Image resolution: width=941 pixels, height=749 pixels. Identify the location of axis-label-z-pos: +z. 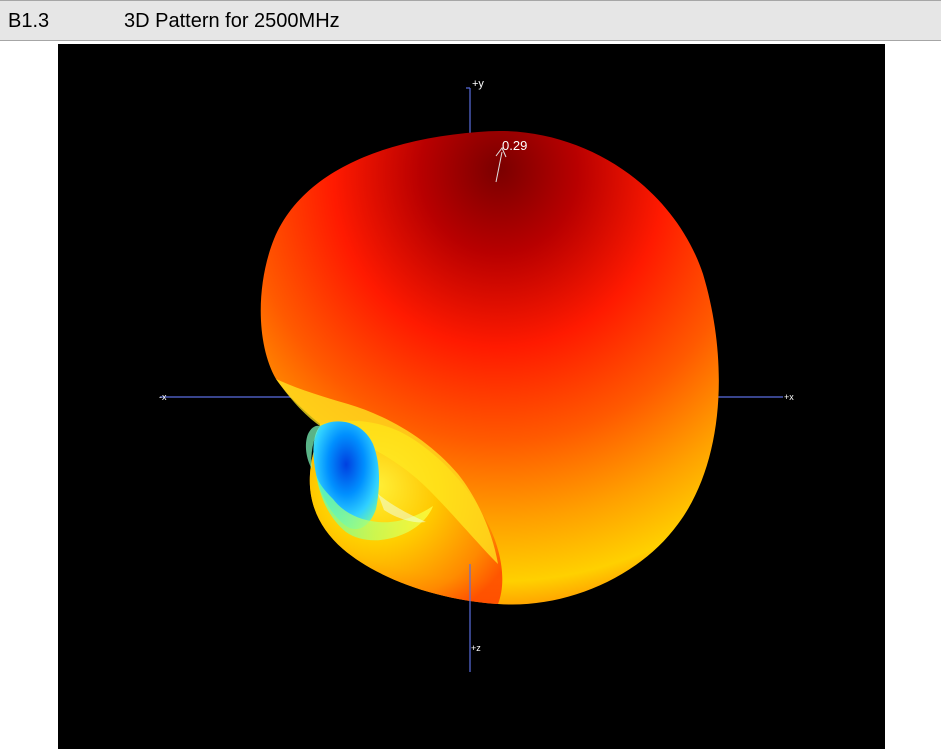
(476, 648).